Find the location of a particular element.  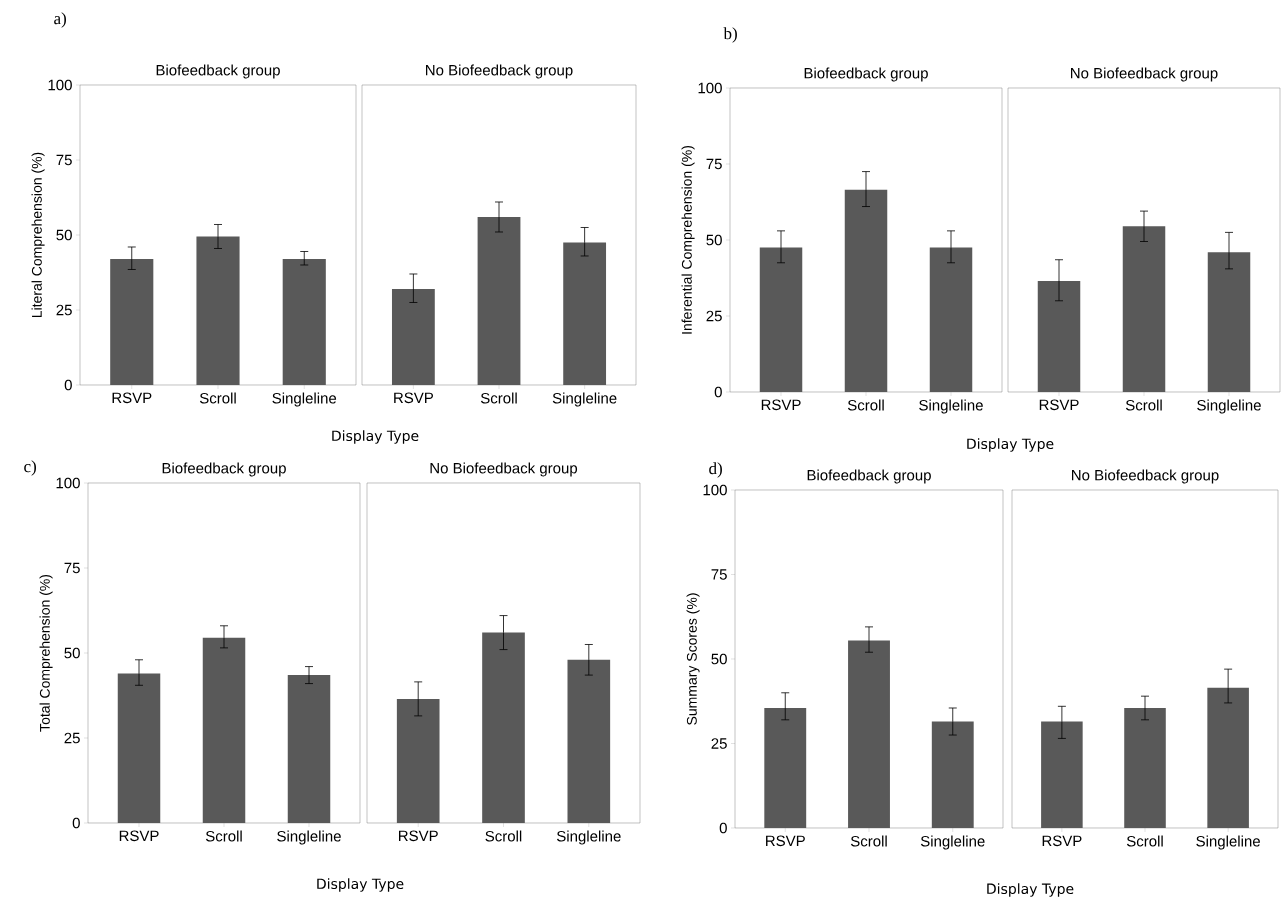

text: d) is located at coordinates (715, 470).